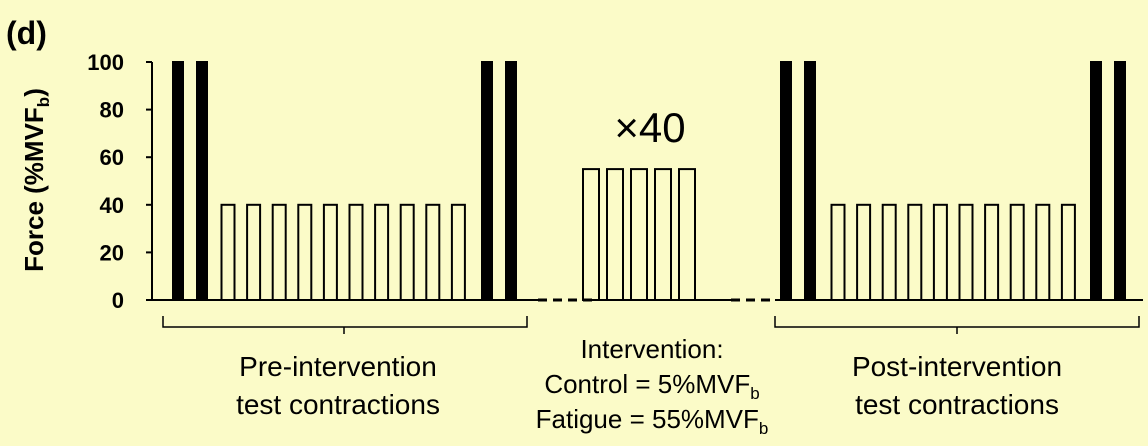 Image resolution: width=1148 pixels, height=446 pixels. I want to click on y-axis-title: Force (%MVFb), so click(36, 180).